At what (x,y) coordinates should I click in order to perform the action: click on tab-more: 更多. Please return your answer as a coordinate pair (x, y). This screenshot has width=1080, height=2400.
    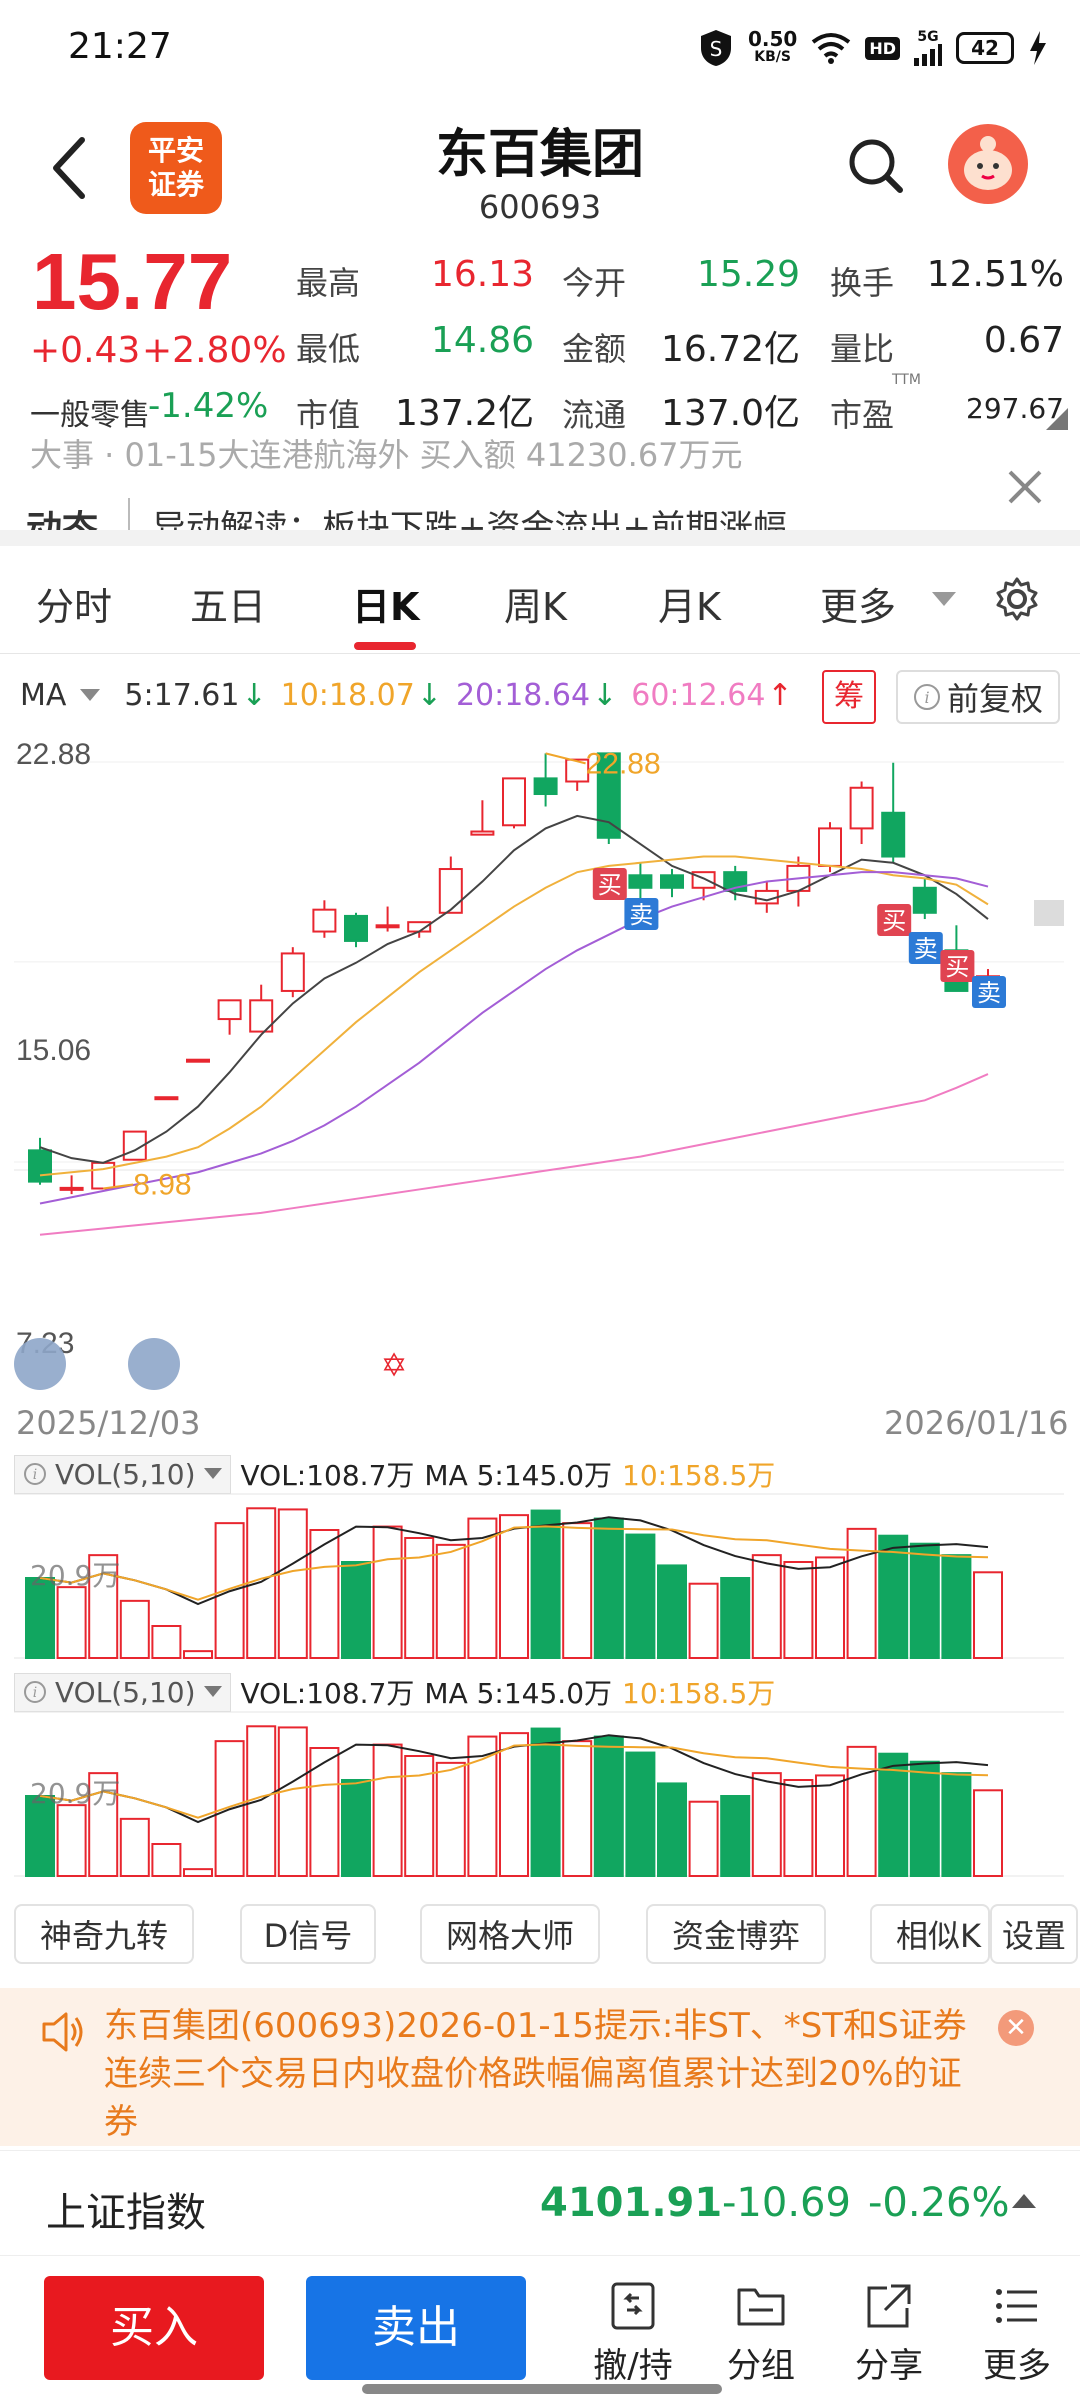
    Looking at the image, I should click on (858, 607).